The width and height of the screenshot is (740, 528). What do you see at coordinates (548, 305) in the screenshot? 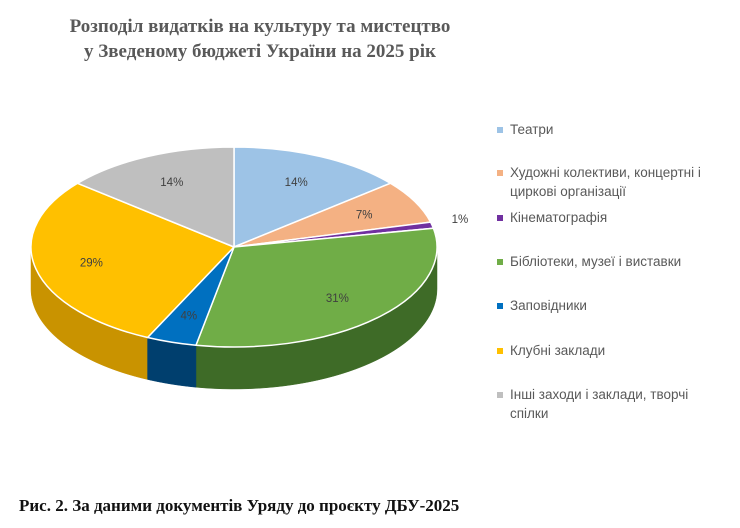
I see `legend-label-5: Заповідники` at bounding box center [548, 305].